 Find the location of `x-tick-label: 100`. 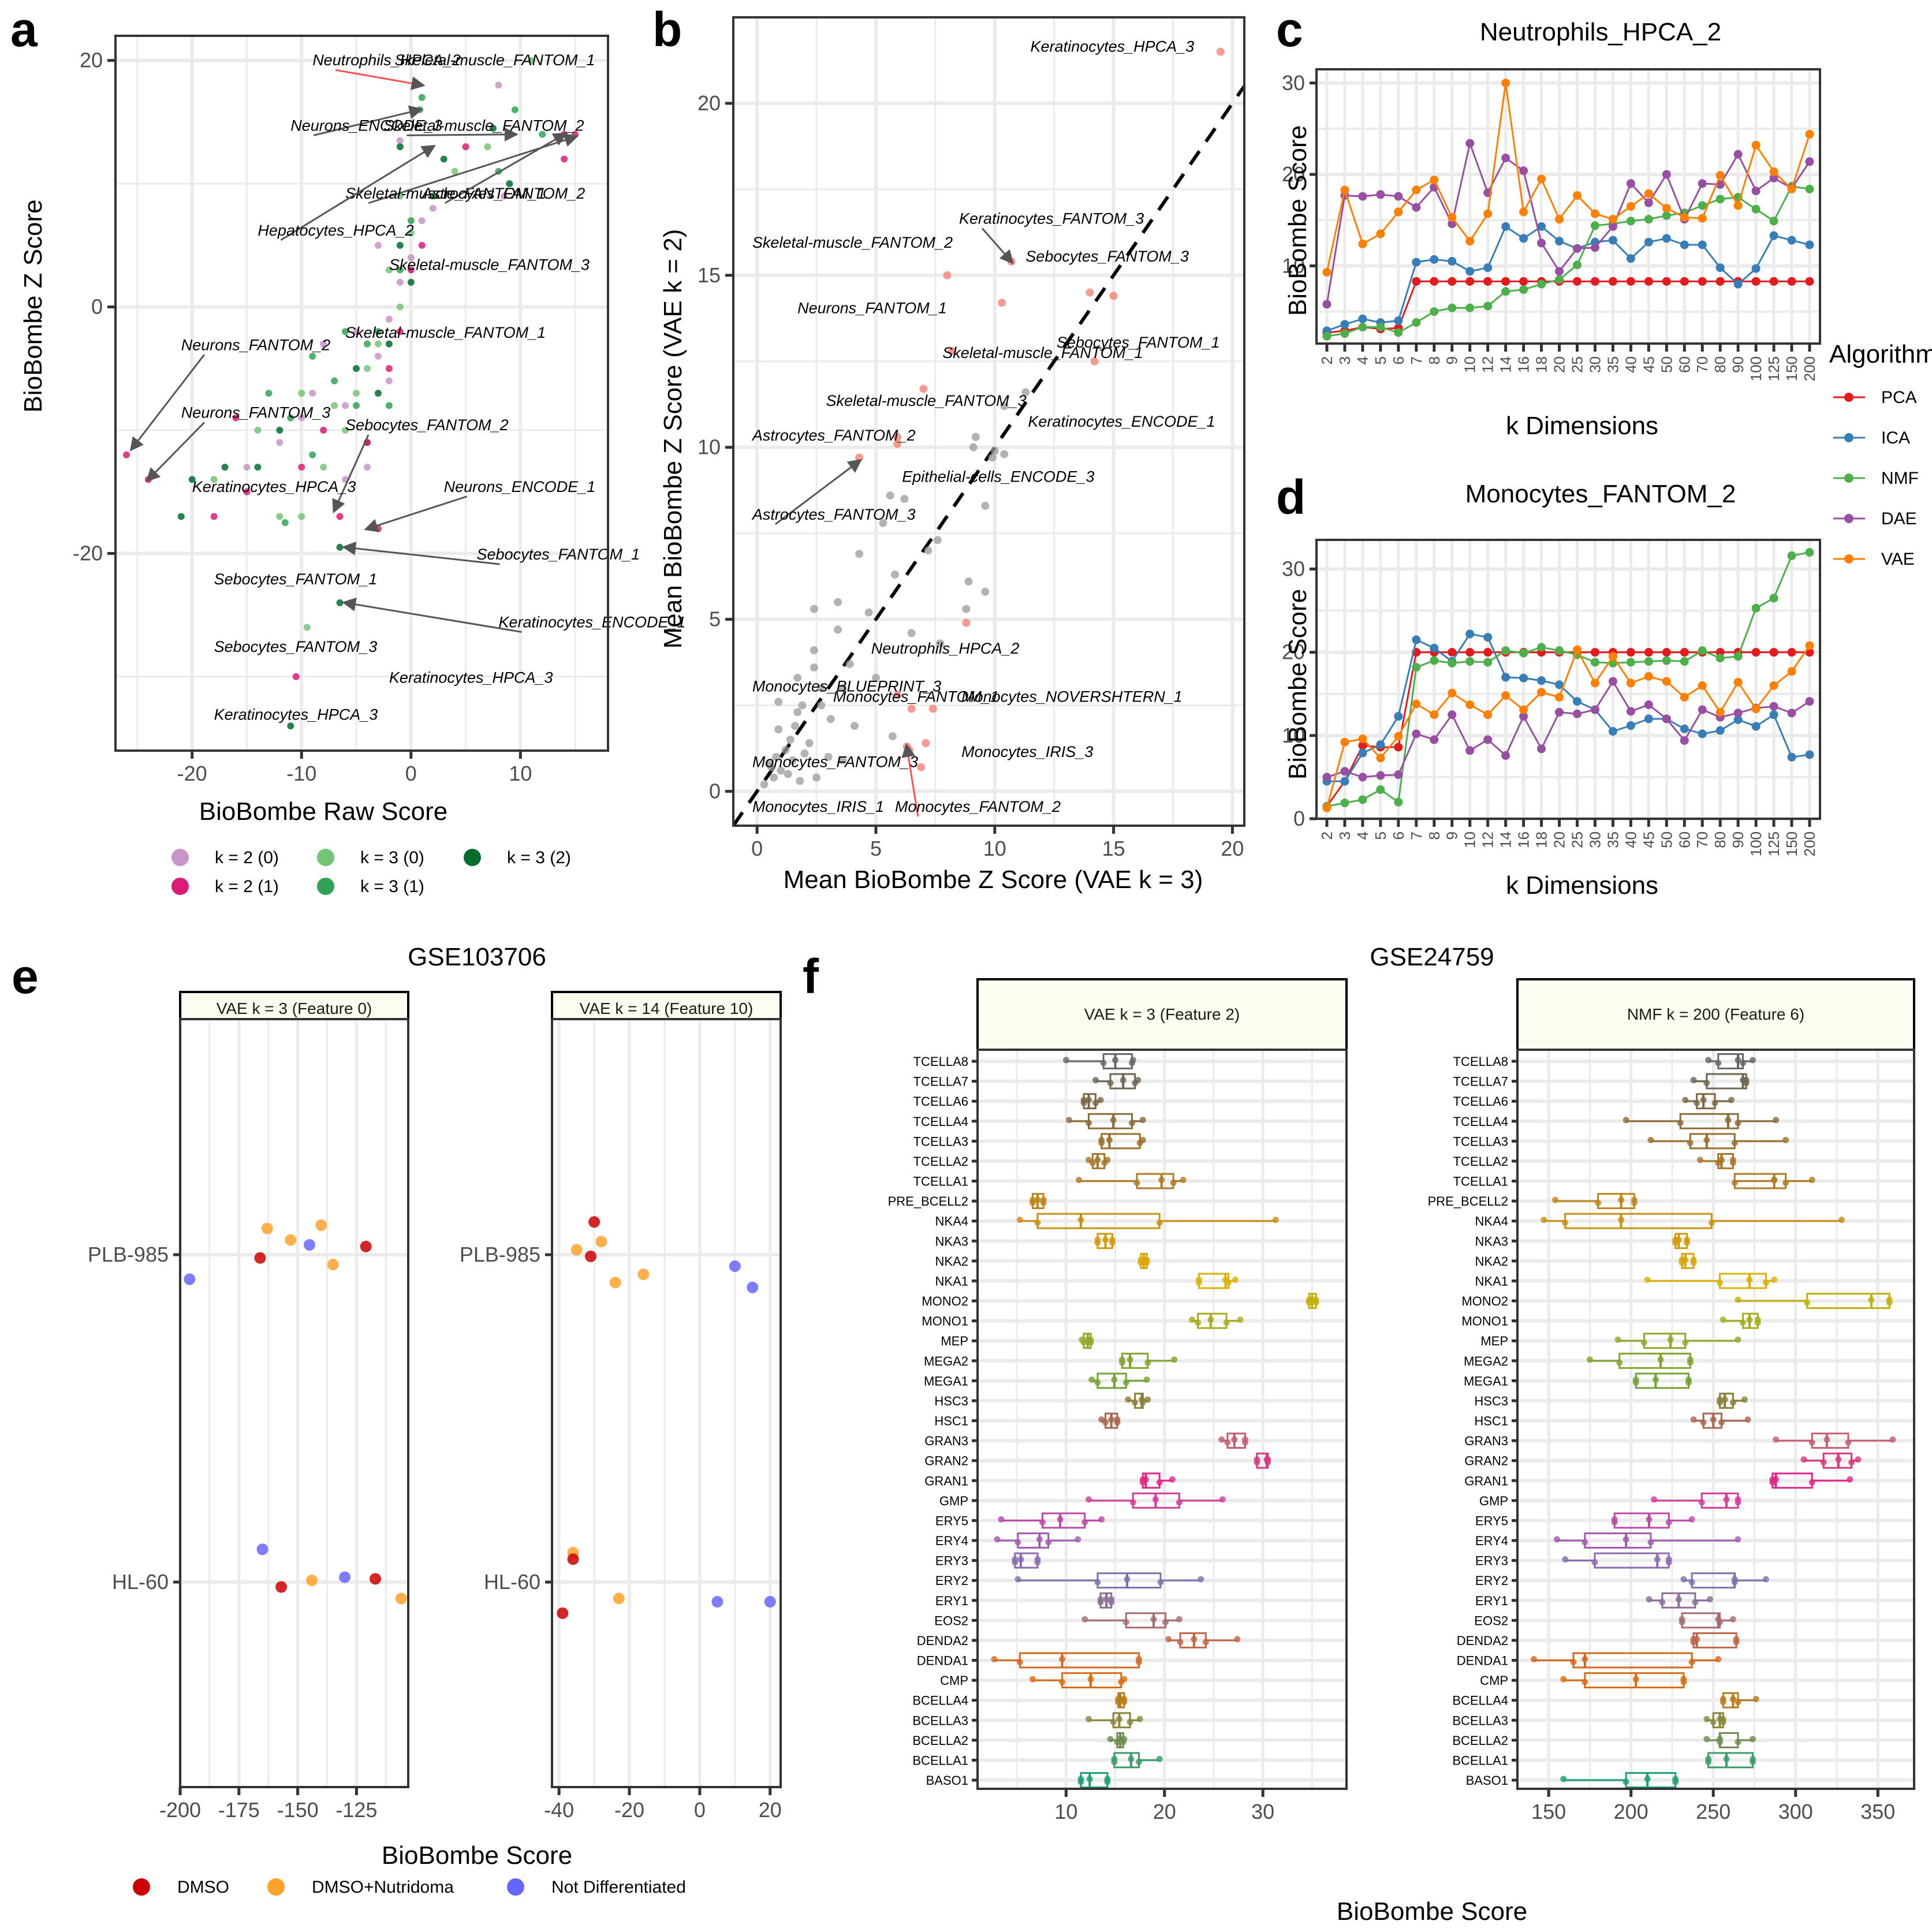

x-tick-label: 100 is located at coordinates (1756, 368).